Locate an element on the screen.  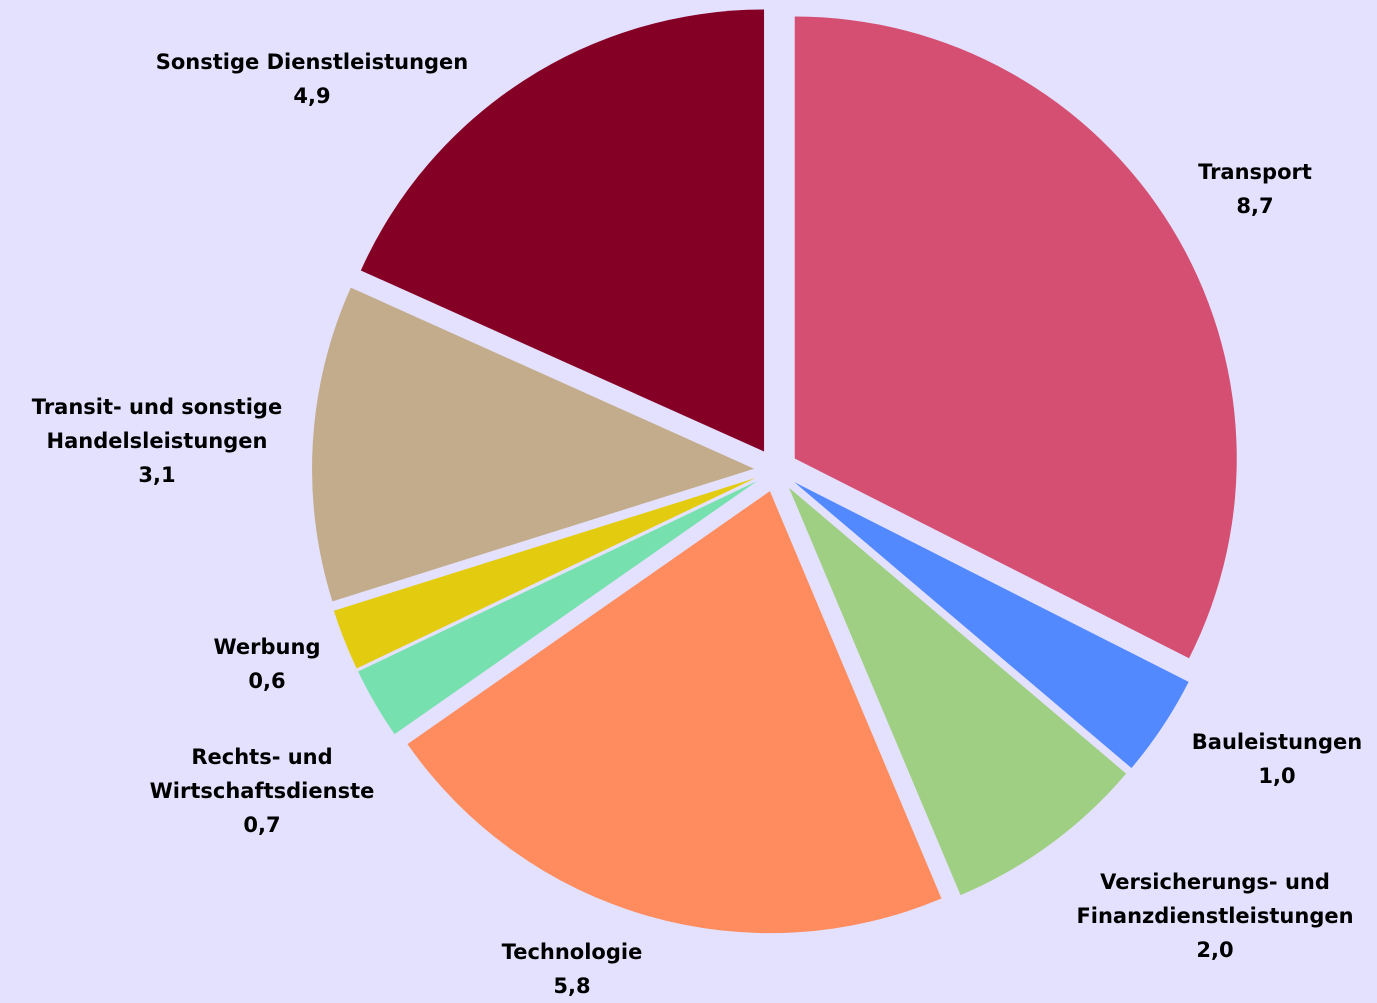
value-label: 4,9 is located at coordinates (312, 96).